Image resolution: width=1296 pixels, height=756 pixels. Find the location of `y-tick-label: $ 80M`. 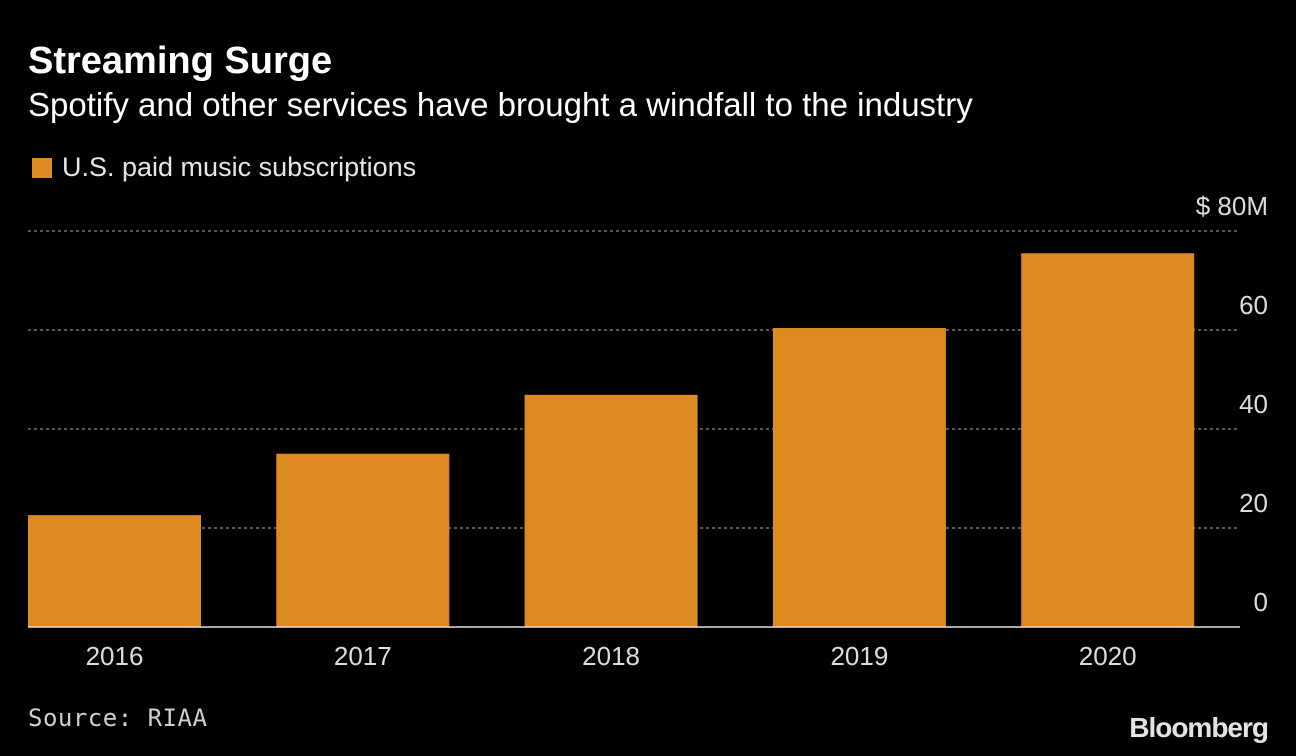

y-tick-label: $ 80M is located at coordinates (1232, 206).